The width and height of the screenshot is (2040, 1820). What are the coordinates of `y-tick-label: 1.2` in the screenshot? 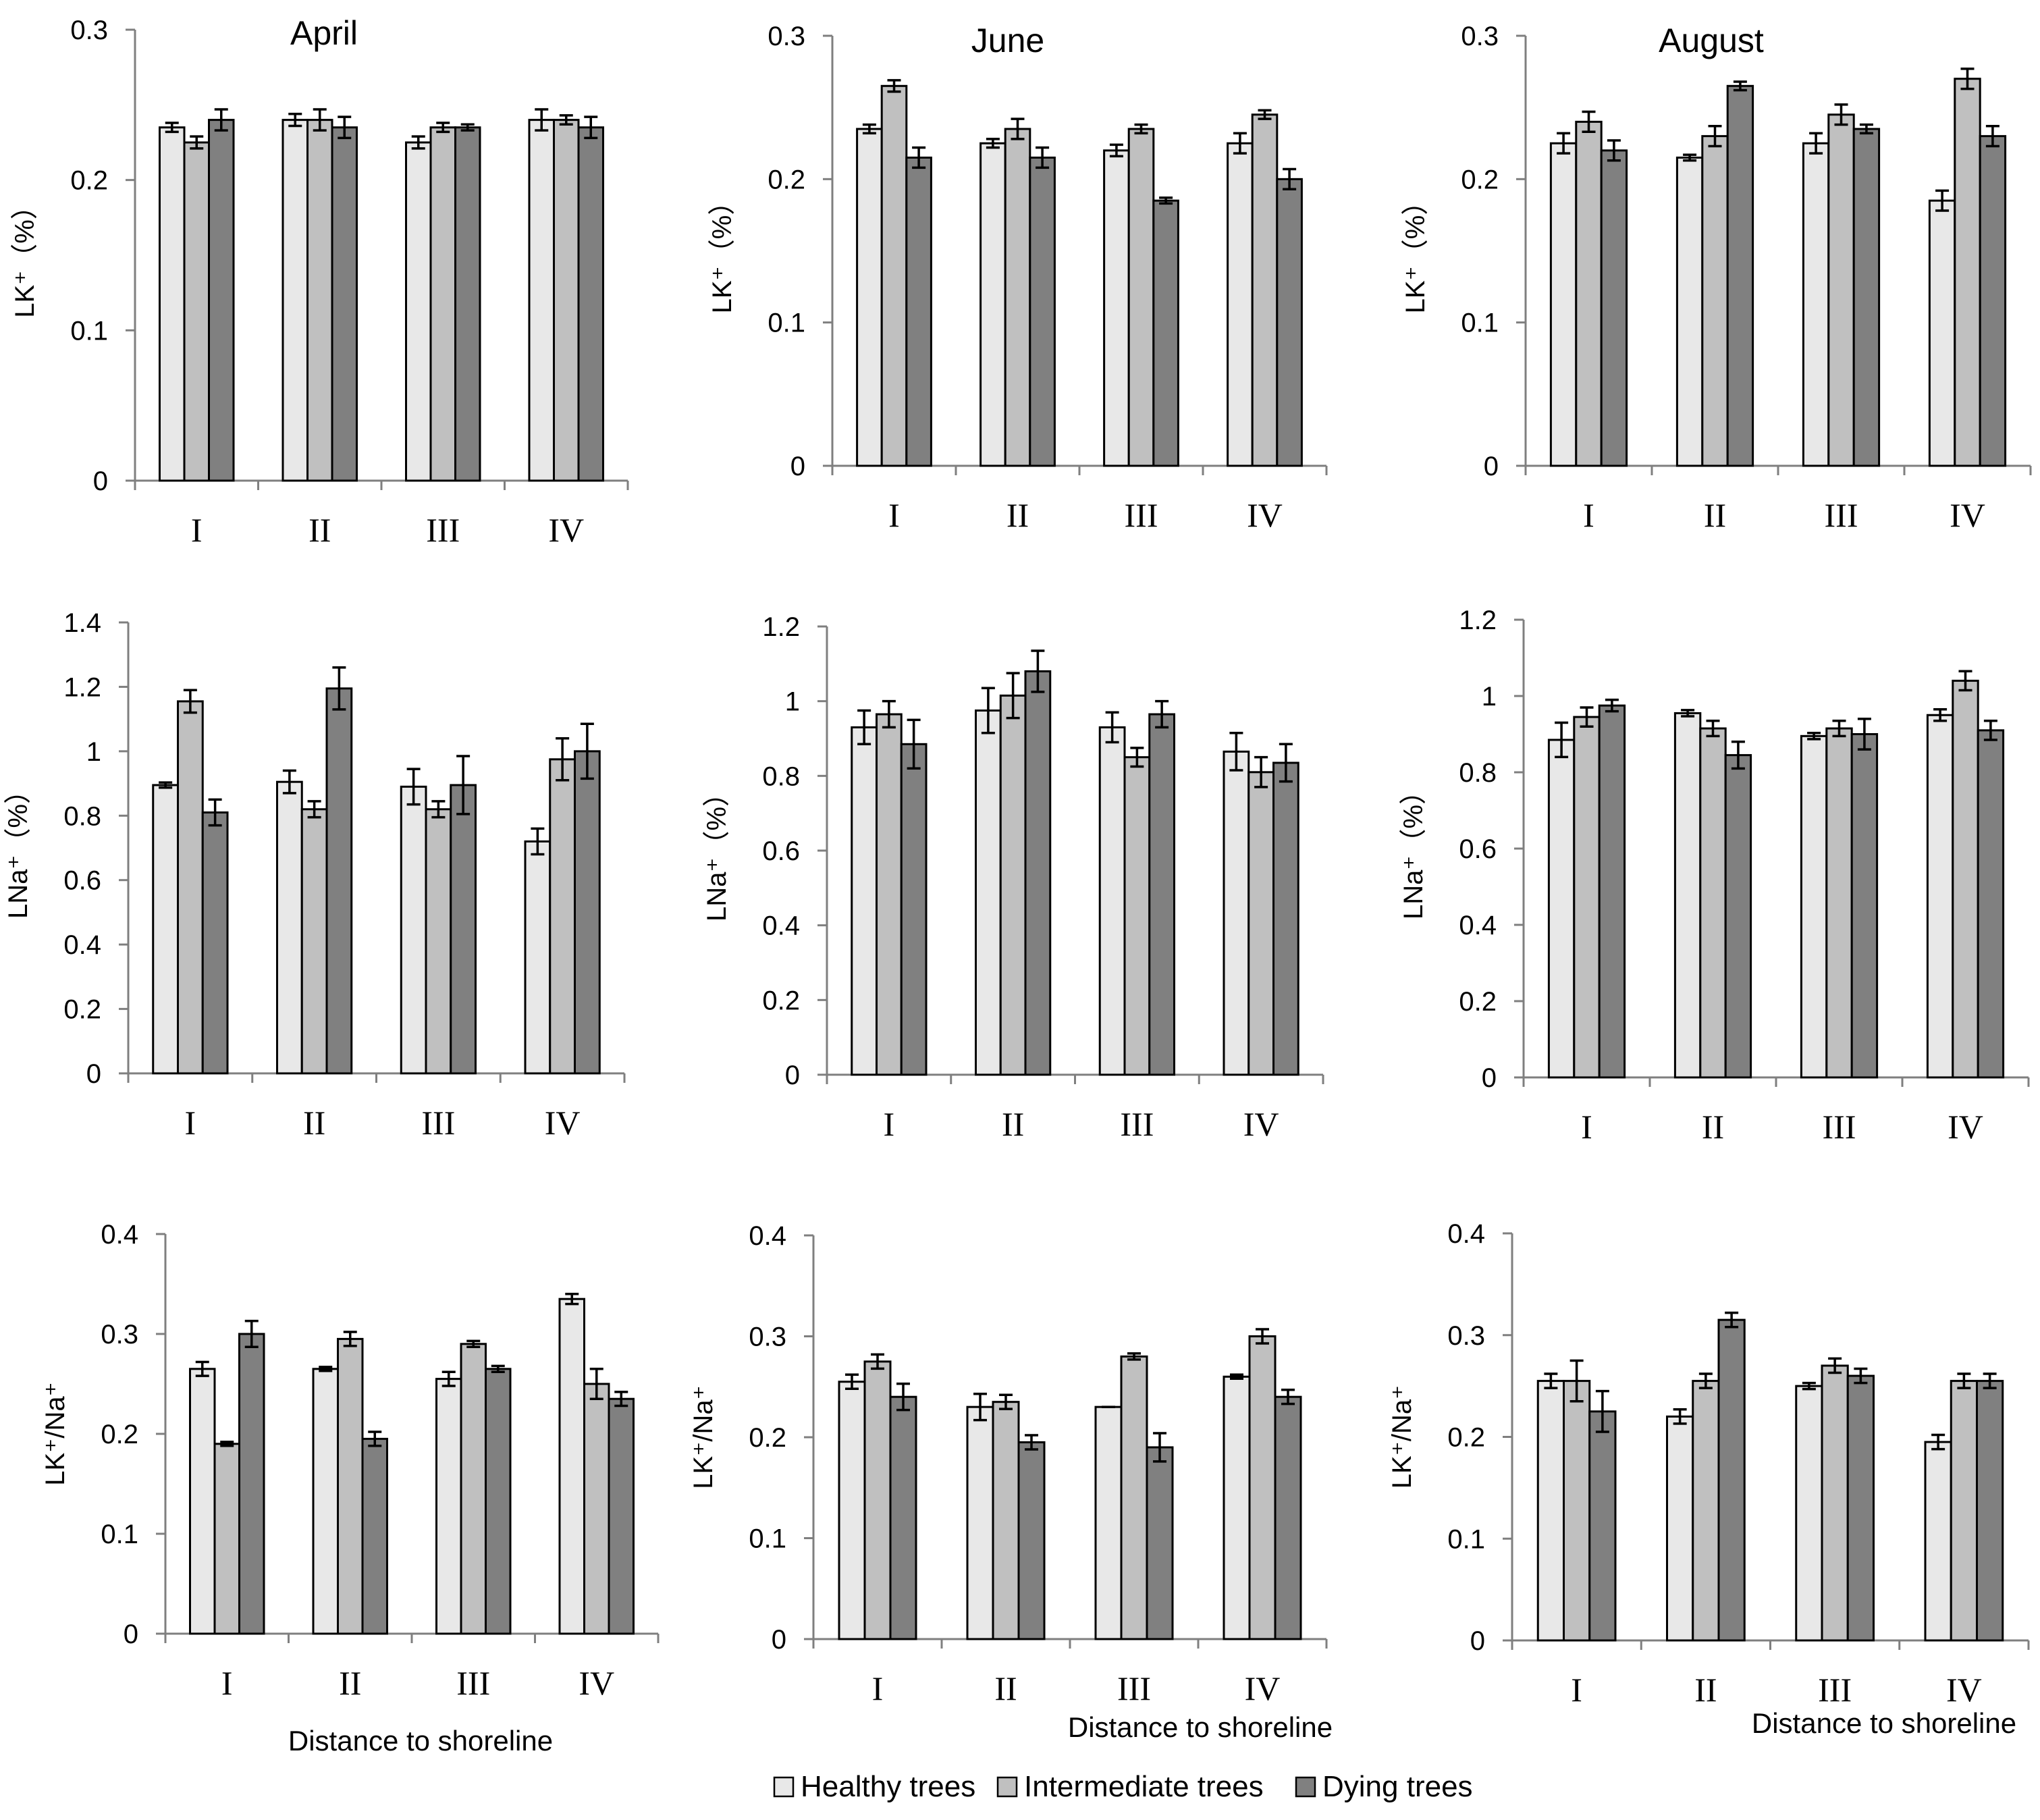 It's located at (82, 687).